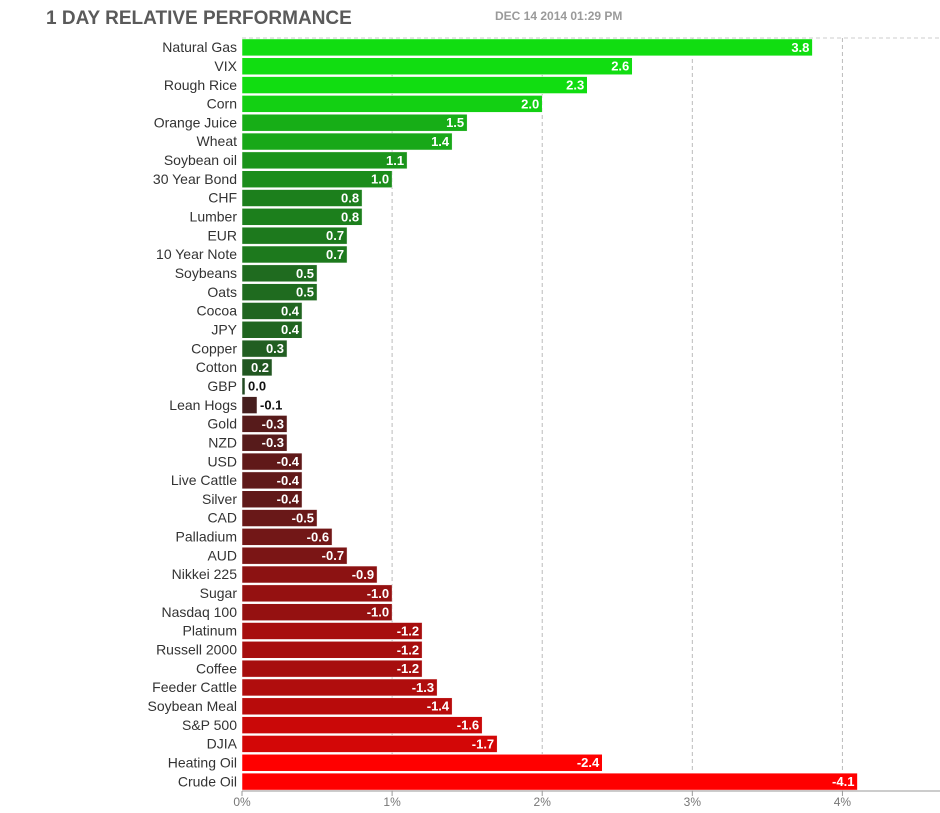  What do you see at coordinates (216, 668) in the screenshot?
I see `y-tick-label: Coffee` at bounding box center [216, 668].